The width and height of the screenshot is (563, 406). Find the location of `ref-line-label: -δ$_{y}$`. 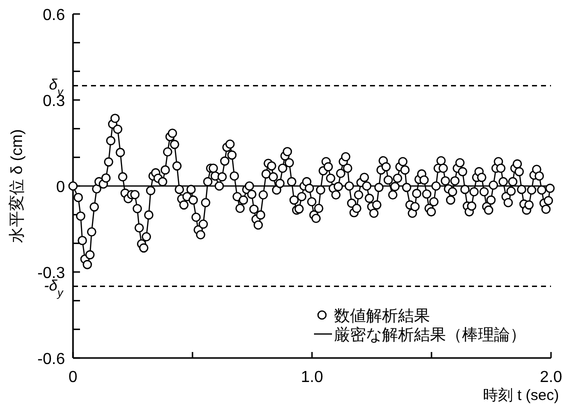

ref-line-label: -δ$_{y}$ is located at coordinates (54, 288).